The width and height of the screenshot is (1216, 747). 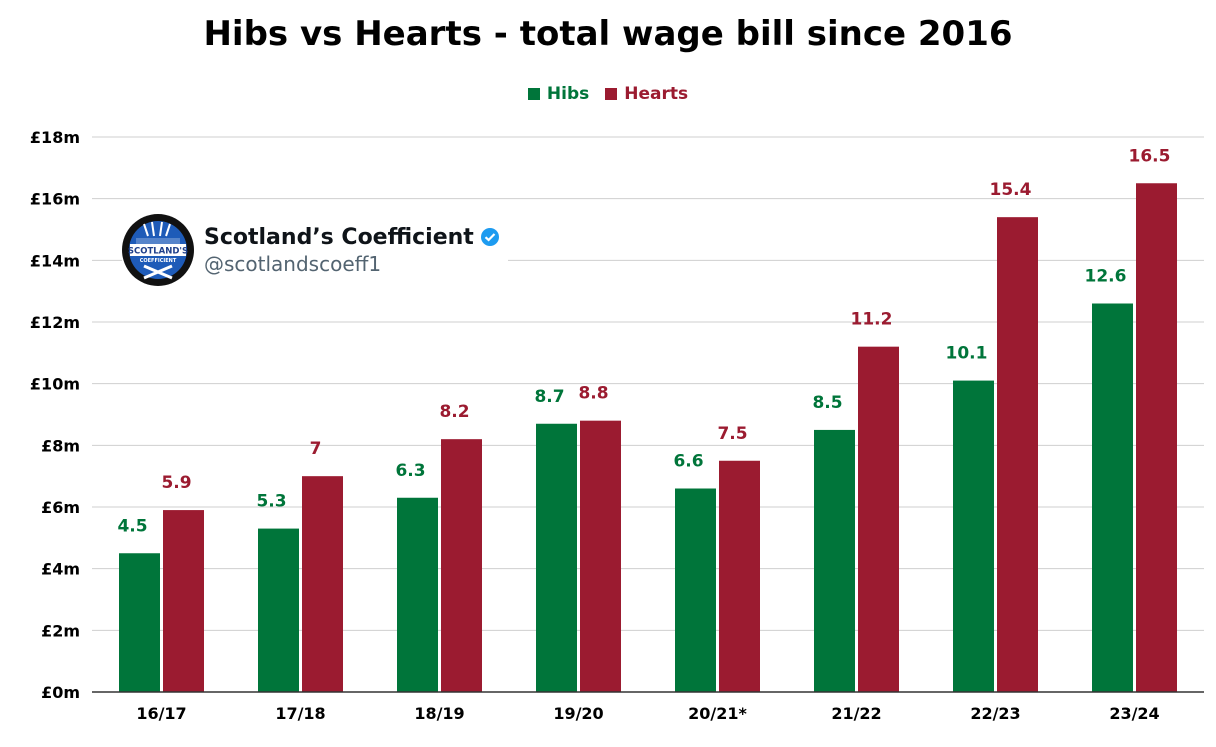 What do you see at coordinates (55, 322) in the screenshot?
I see `y-tick-label: £12m` at bounding box center [55, 322].